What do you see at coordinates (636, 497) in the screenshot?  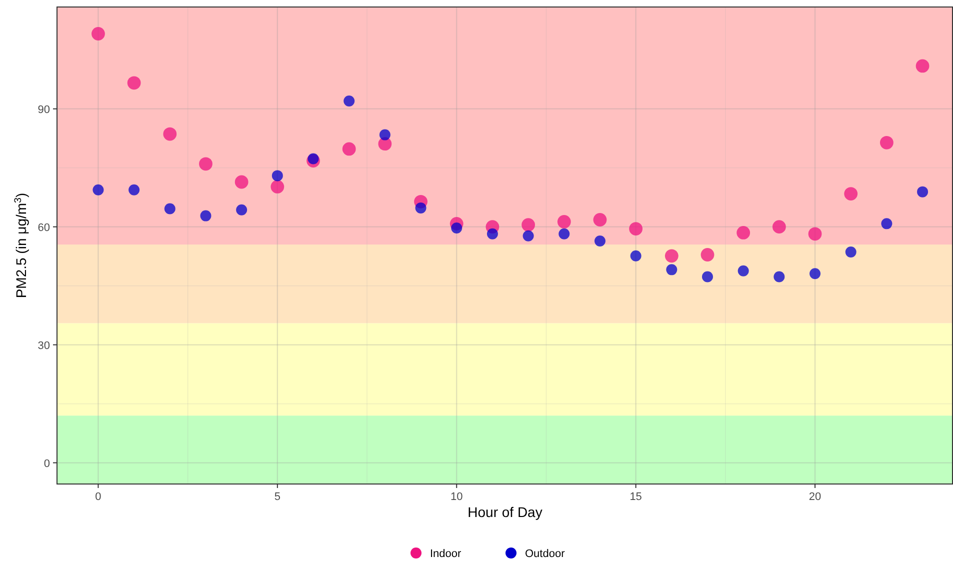 I see `x-tick-label: 15` at bounding box center [636, 497].